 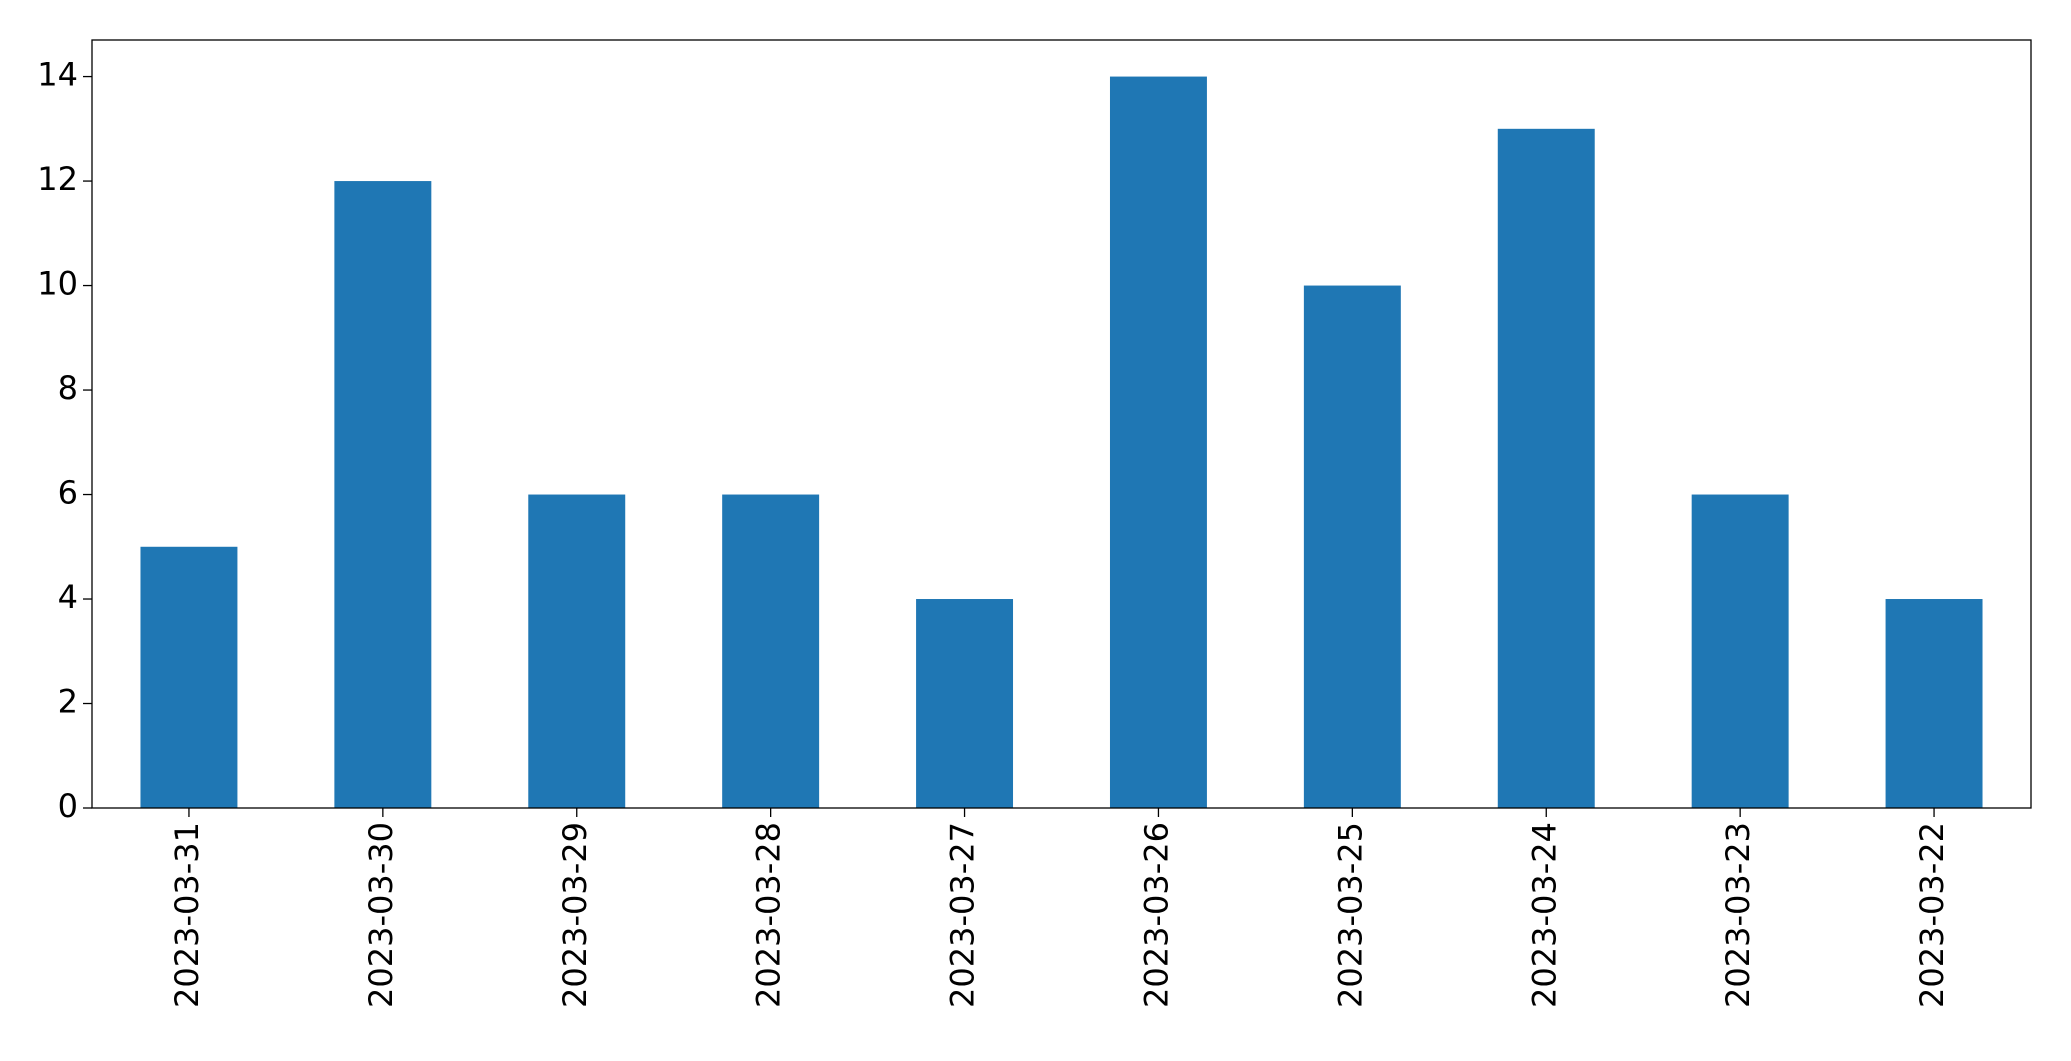 I want to click on y-tick-label: 2, so click(x=68, y=702).